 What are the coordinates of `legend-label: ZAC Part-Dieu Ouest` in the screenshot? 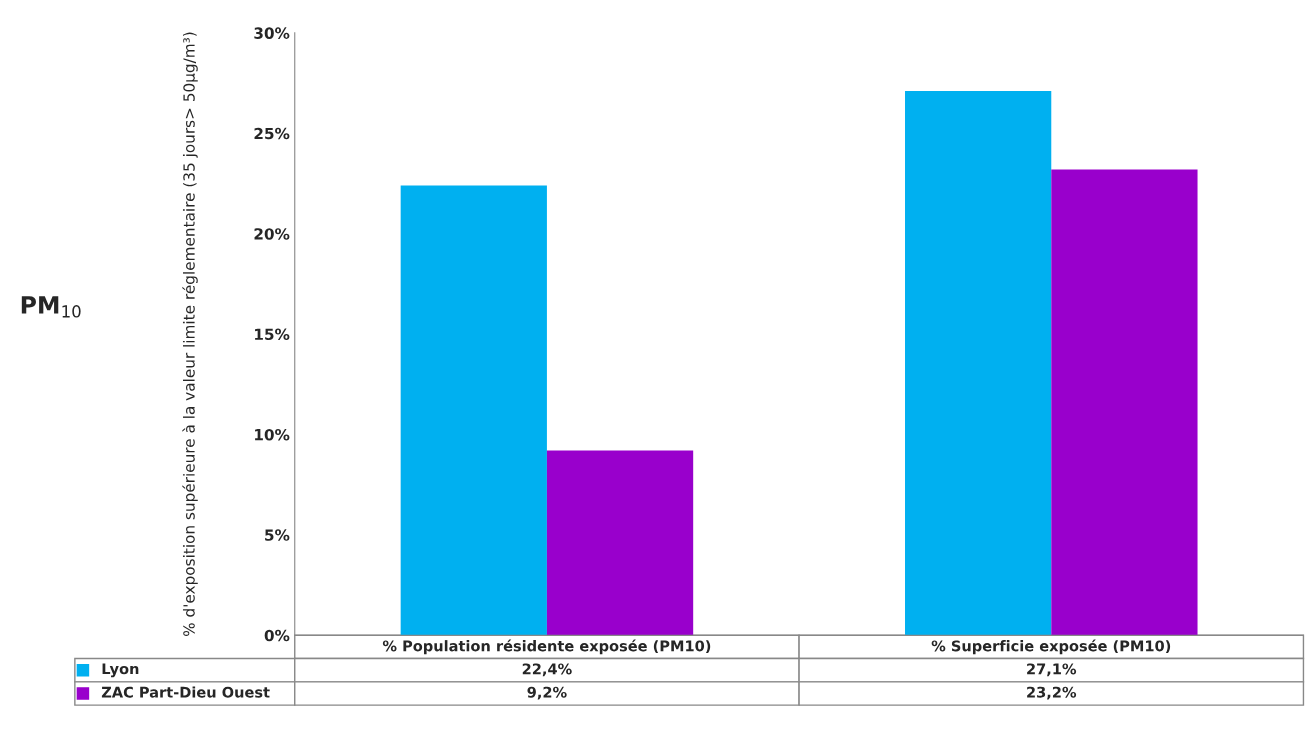 It's located at (185, 692).